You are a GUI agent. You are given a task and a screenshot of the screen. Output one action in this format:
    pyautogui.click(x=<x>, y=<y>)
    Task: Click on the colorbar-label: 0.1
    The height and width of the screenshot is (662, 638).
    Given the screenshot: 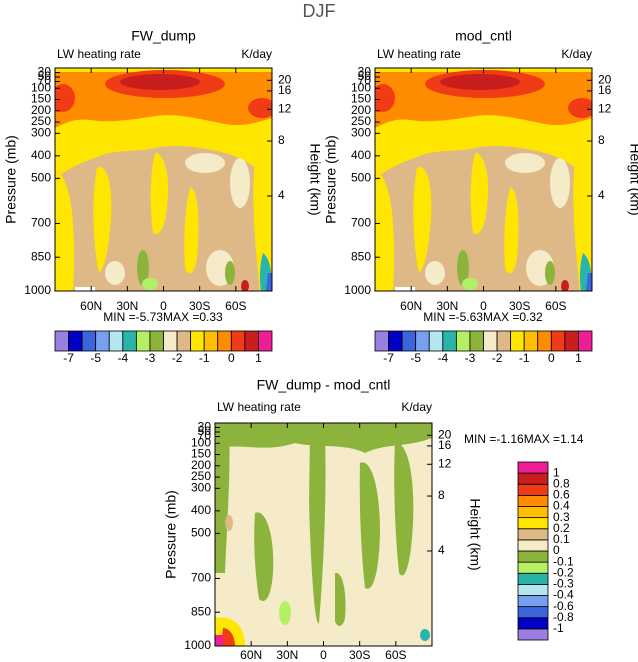 What is the action you would take?
    pyautogui.click(x=561, y=539)
    